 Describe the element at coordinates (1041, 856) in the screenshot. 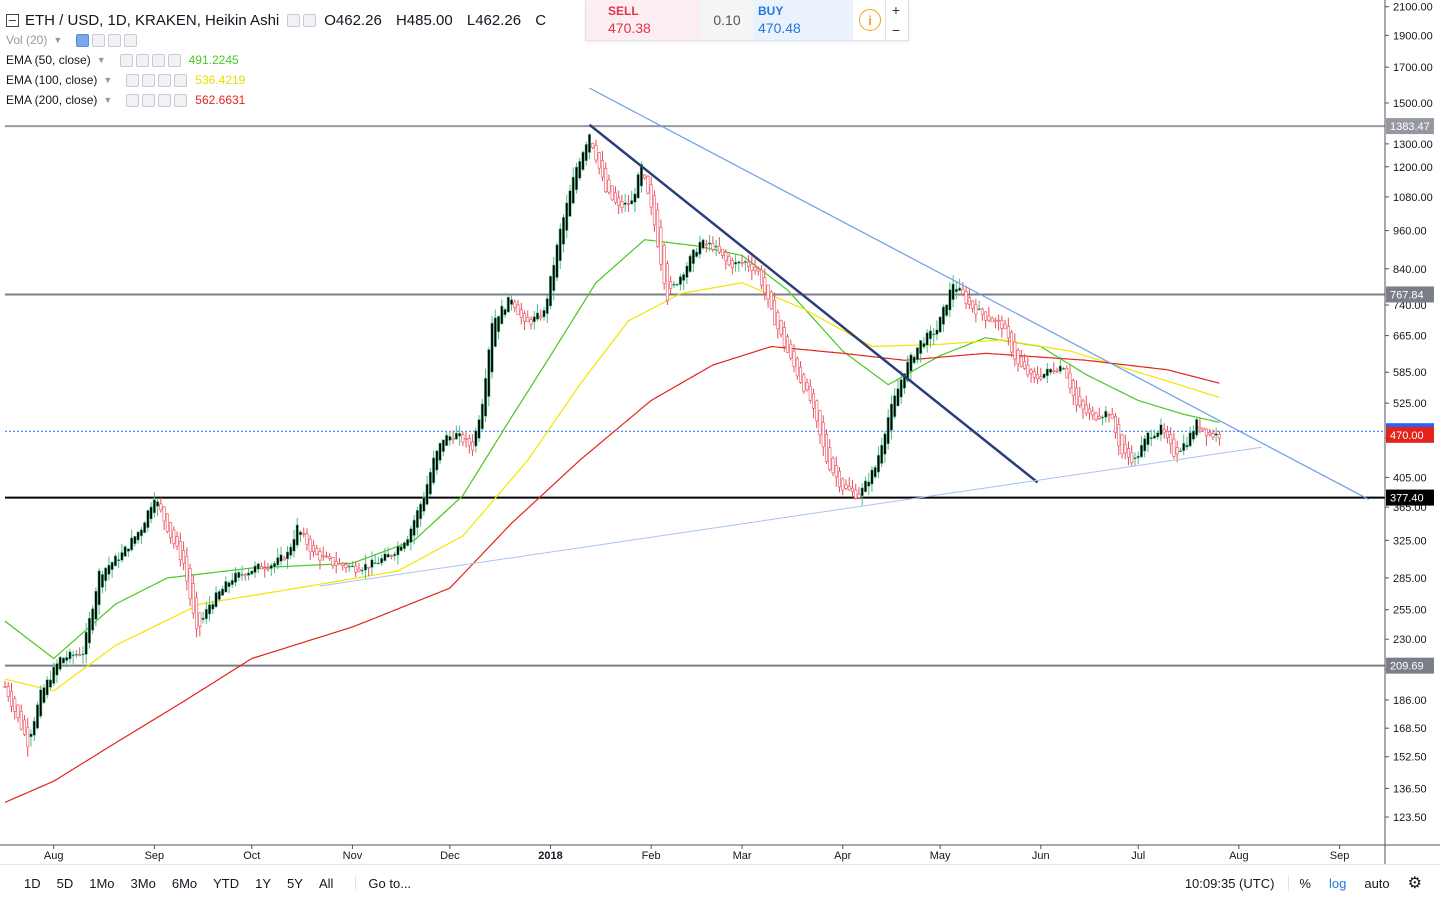

I see `x-tick-label: Jun` at that location.